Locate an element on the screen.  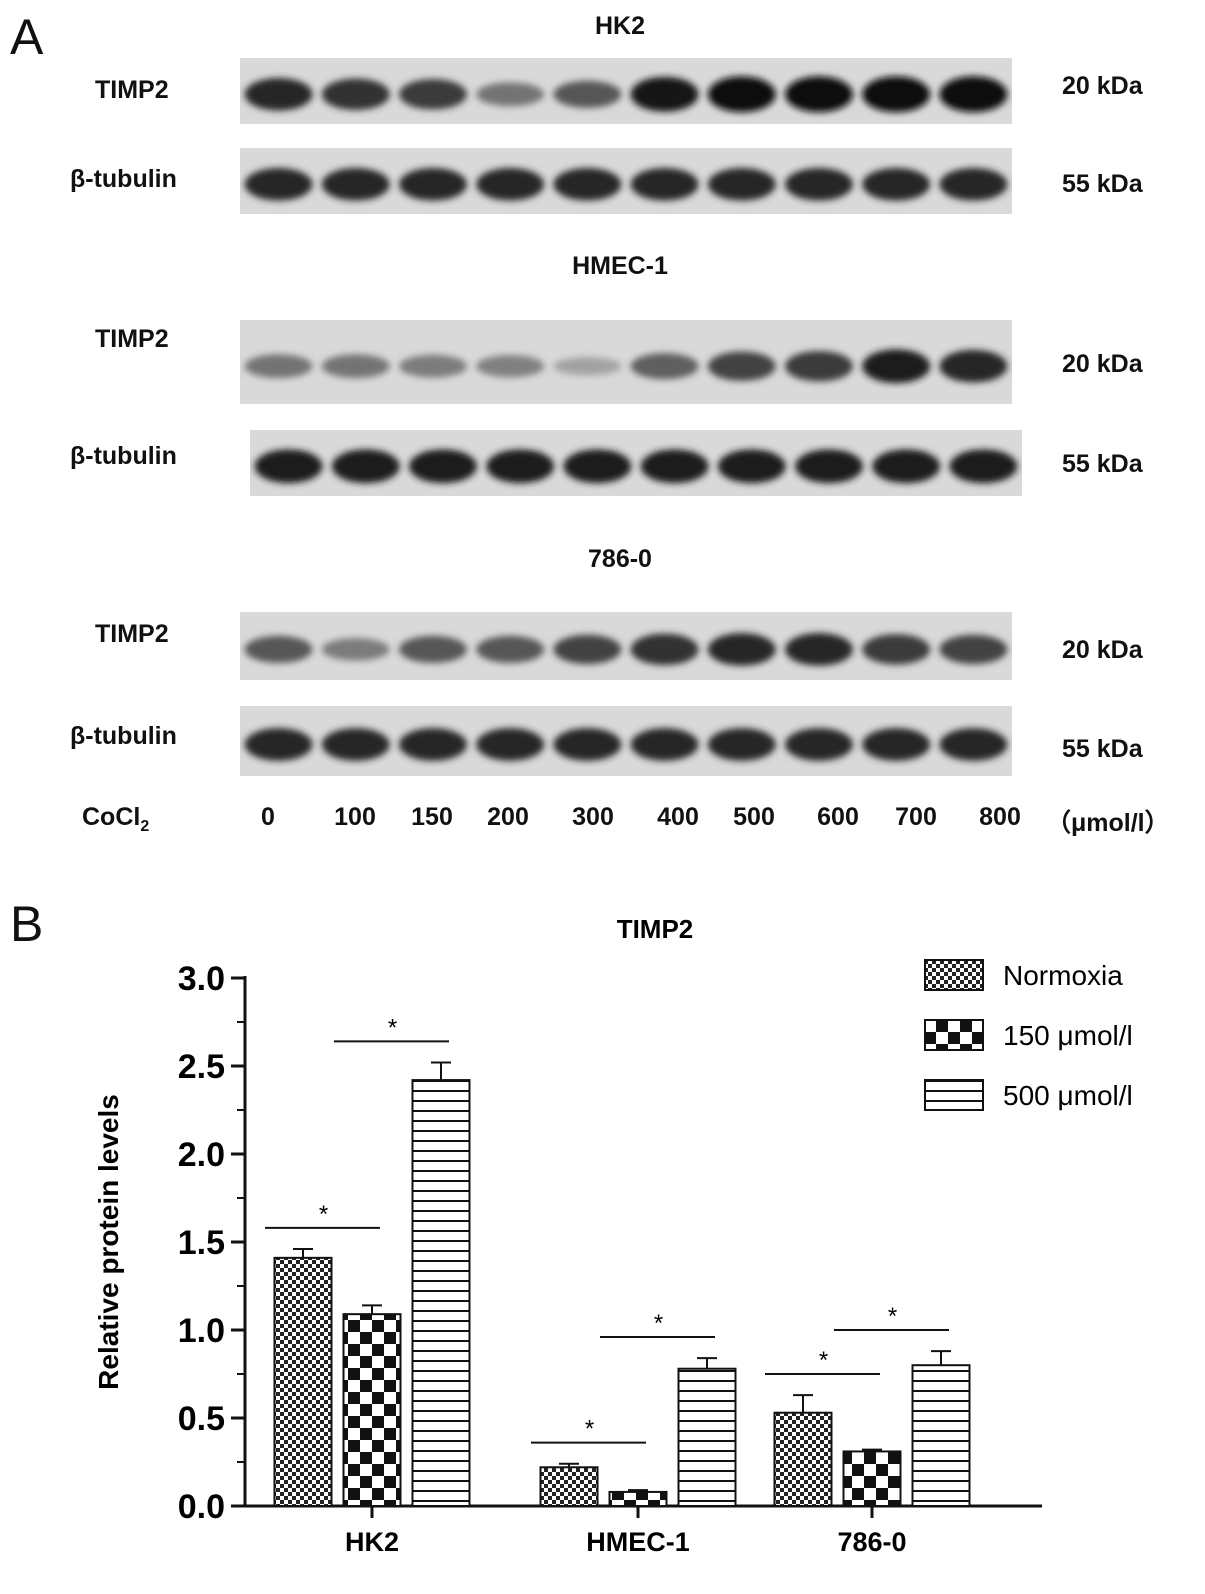
concentration-label: 0 is located at coordinates (268, 817).